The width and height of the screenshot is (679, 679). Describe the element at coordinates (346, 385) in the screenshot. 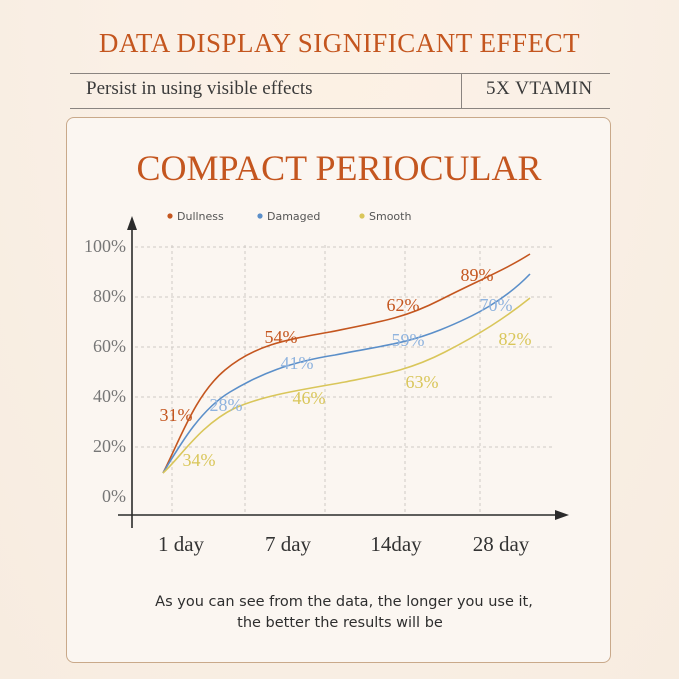

I see `series-line-smooth` at that location.